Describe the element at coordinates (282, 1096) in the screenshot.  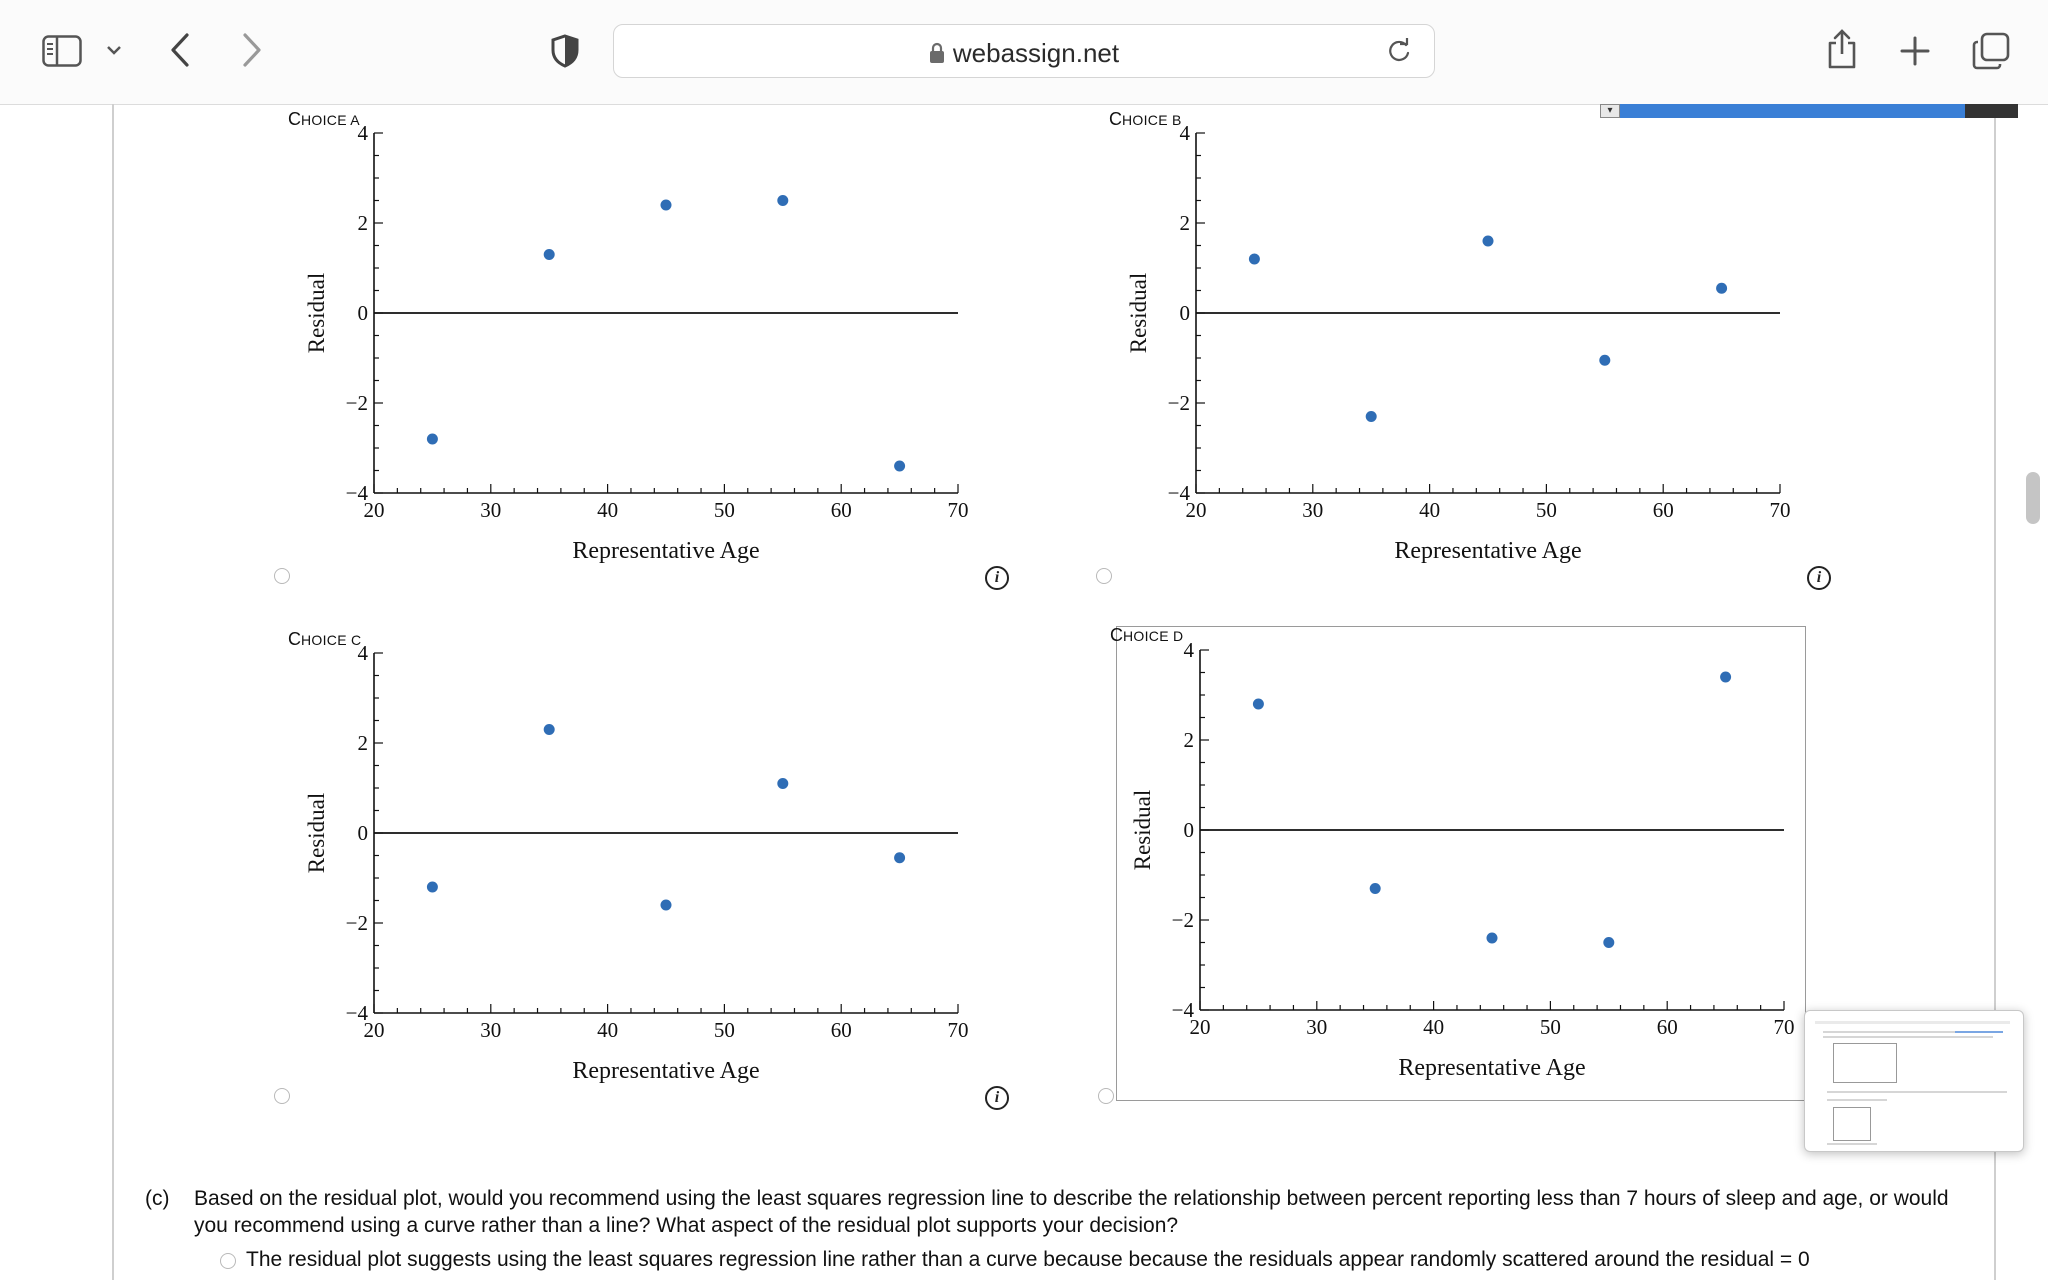
I see `choice-c-radio` at that location.